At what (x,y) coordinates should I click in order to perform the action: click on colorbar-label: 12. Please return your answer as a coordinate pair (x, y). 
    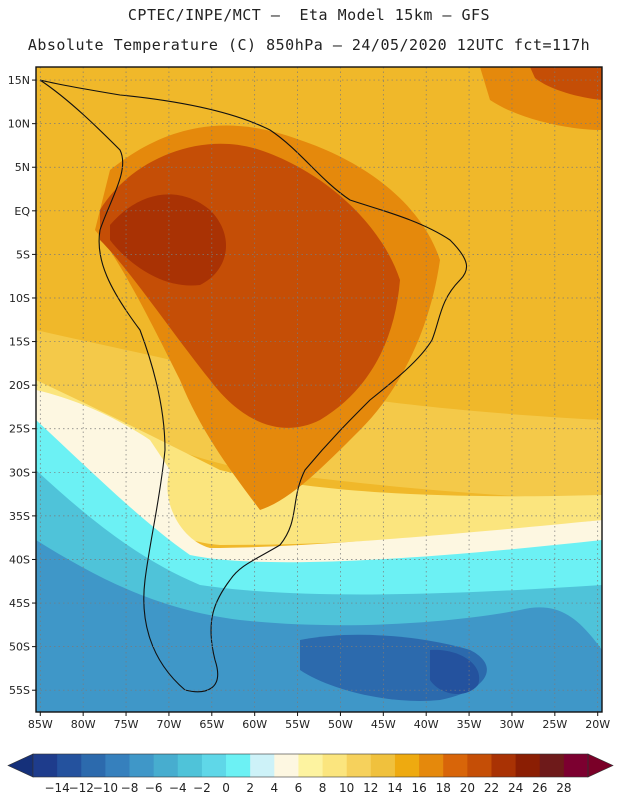
    Looking at the image, I should click on (370, 788).